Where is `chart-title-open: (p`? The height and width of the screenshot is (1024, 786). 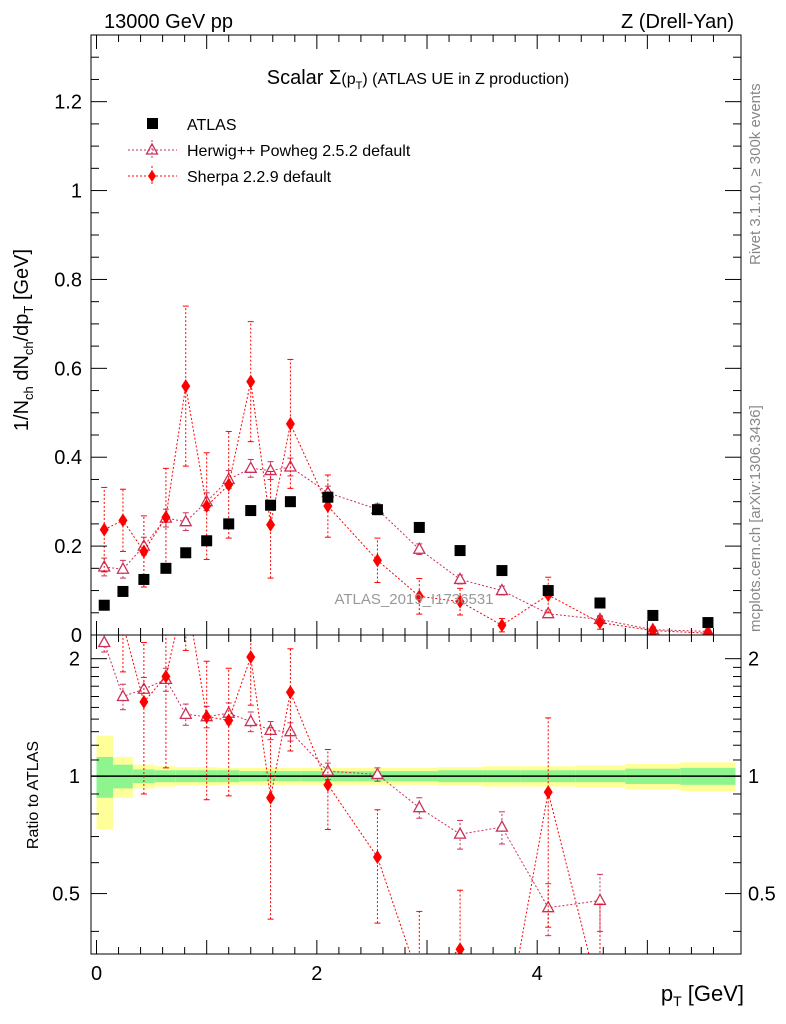
chart-title-open: (p is located at coordinates (348, 79).